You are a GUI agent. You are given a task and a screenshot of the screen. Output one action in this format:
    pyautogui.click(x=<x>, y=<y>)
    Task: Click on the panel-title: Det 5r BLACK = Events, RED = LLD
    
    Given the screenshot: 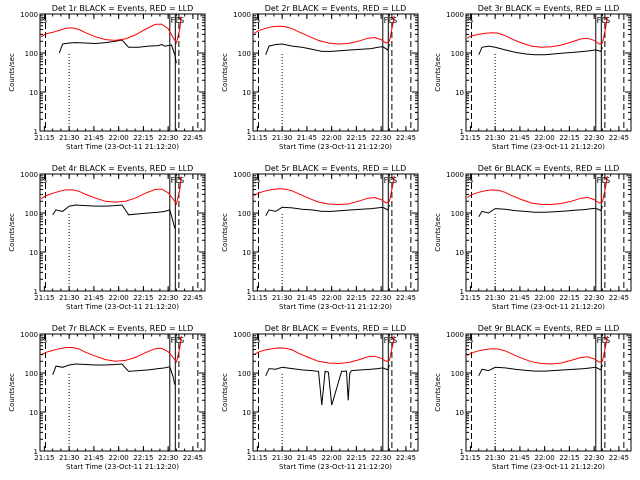 What is the action you would take?
    pyautogui.click(x=336, y=168)
    